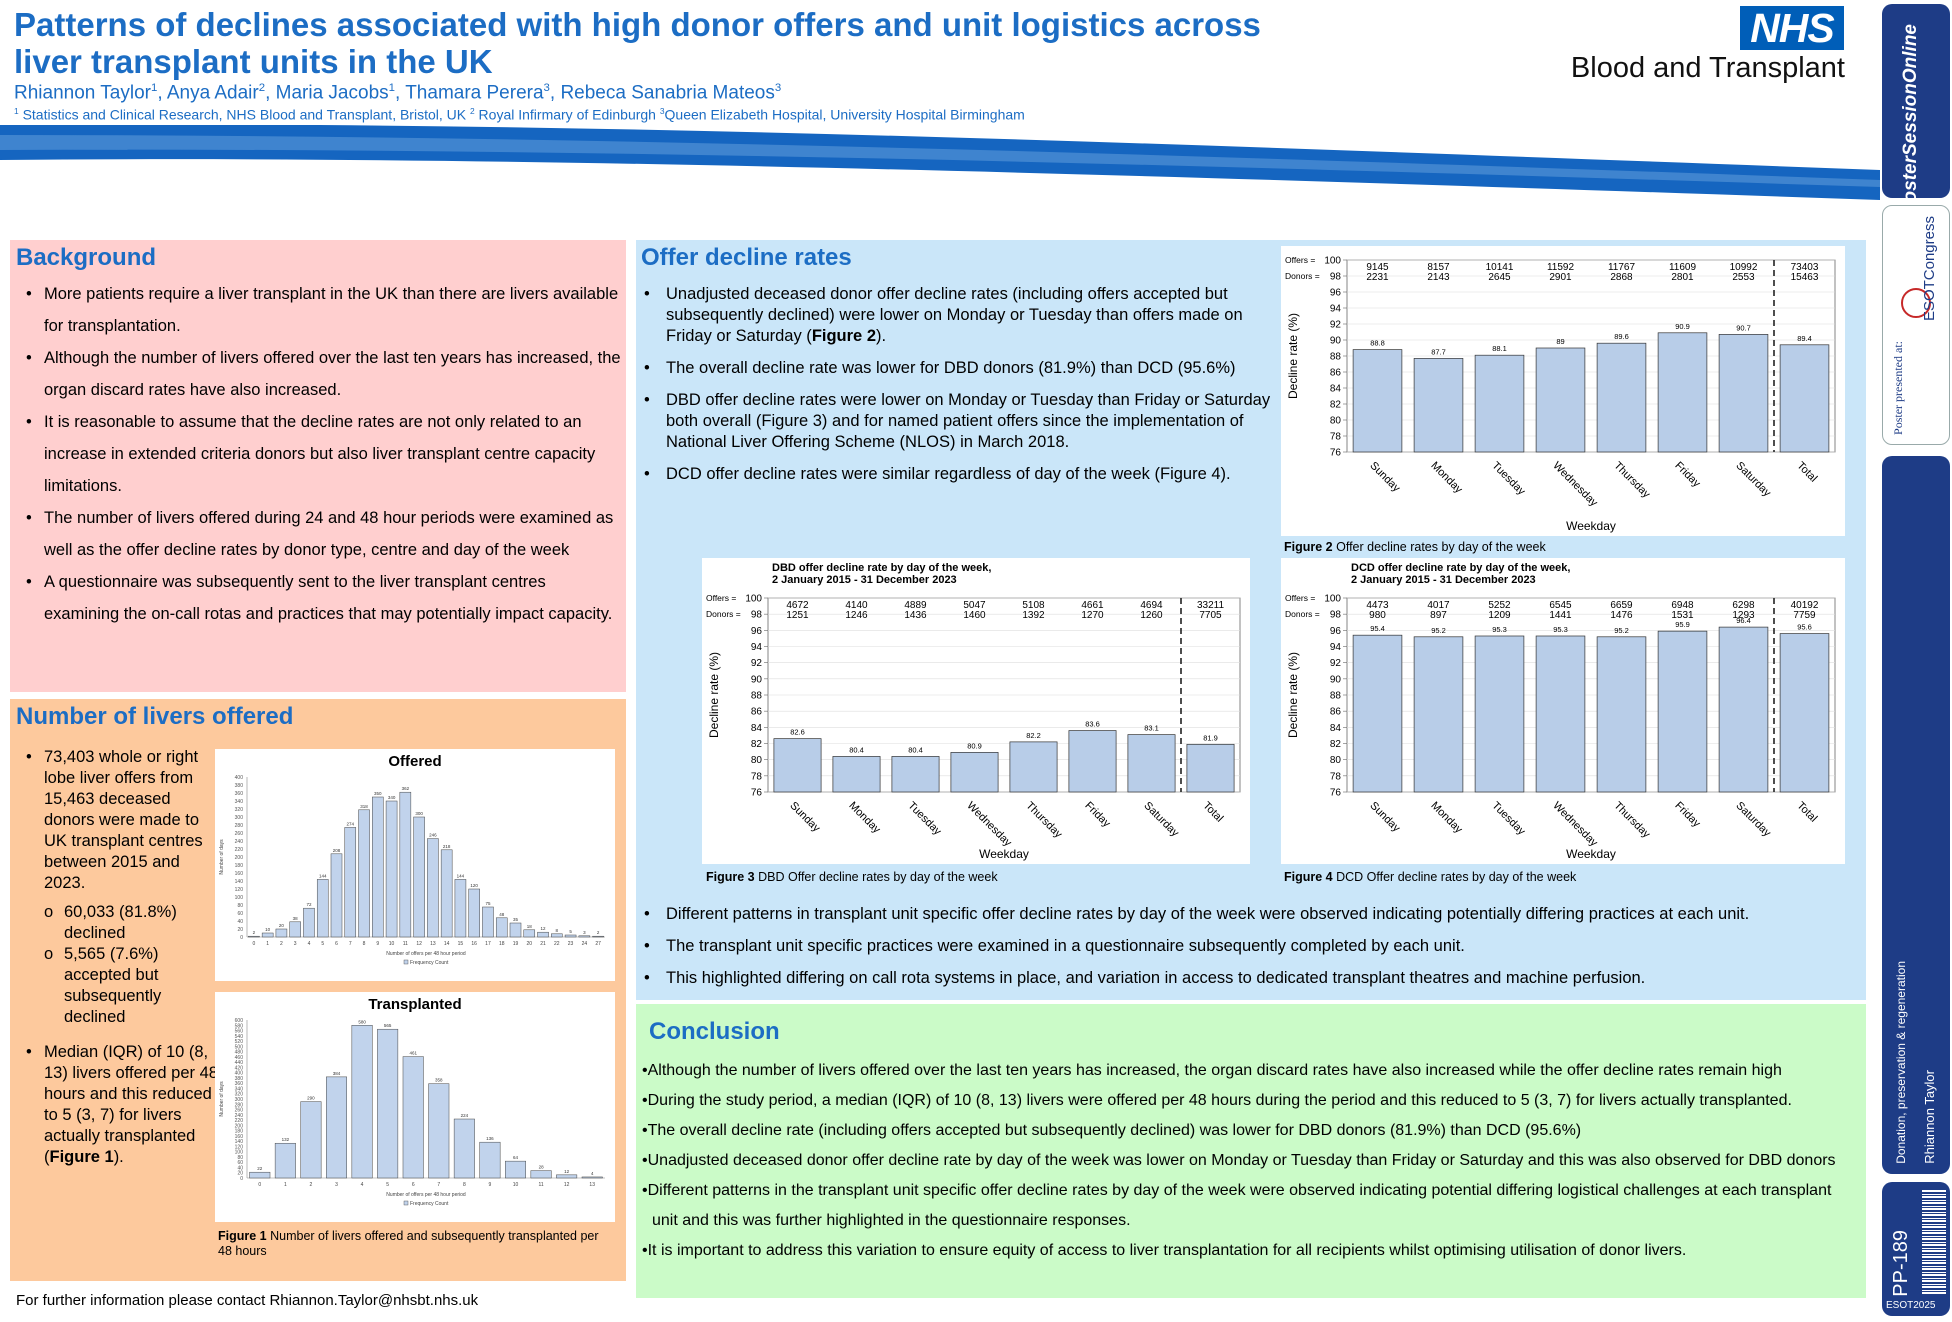 The image size is (1952, 1322). Describe the element at coordinates (1336, 631) in the screenshot. I see `y-tick-label: 96` at that location.